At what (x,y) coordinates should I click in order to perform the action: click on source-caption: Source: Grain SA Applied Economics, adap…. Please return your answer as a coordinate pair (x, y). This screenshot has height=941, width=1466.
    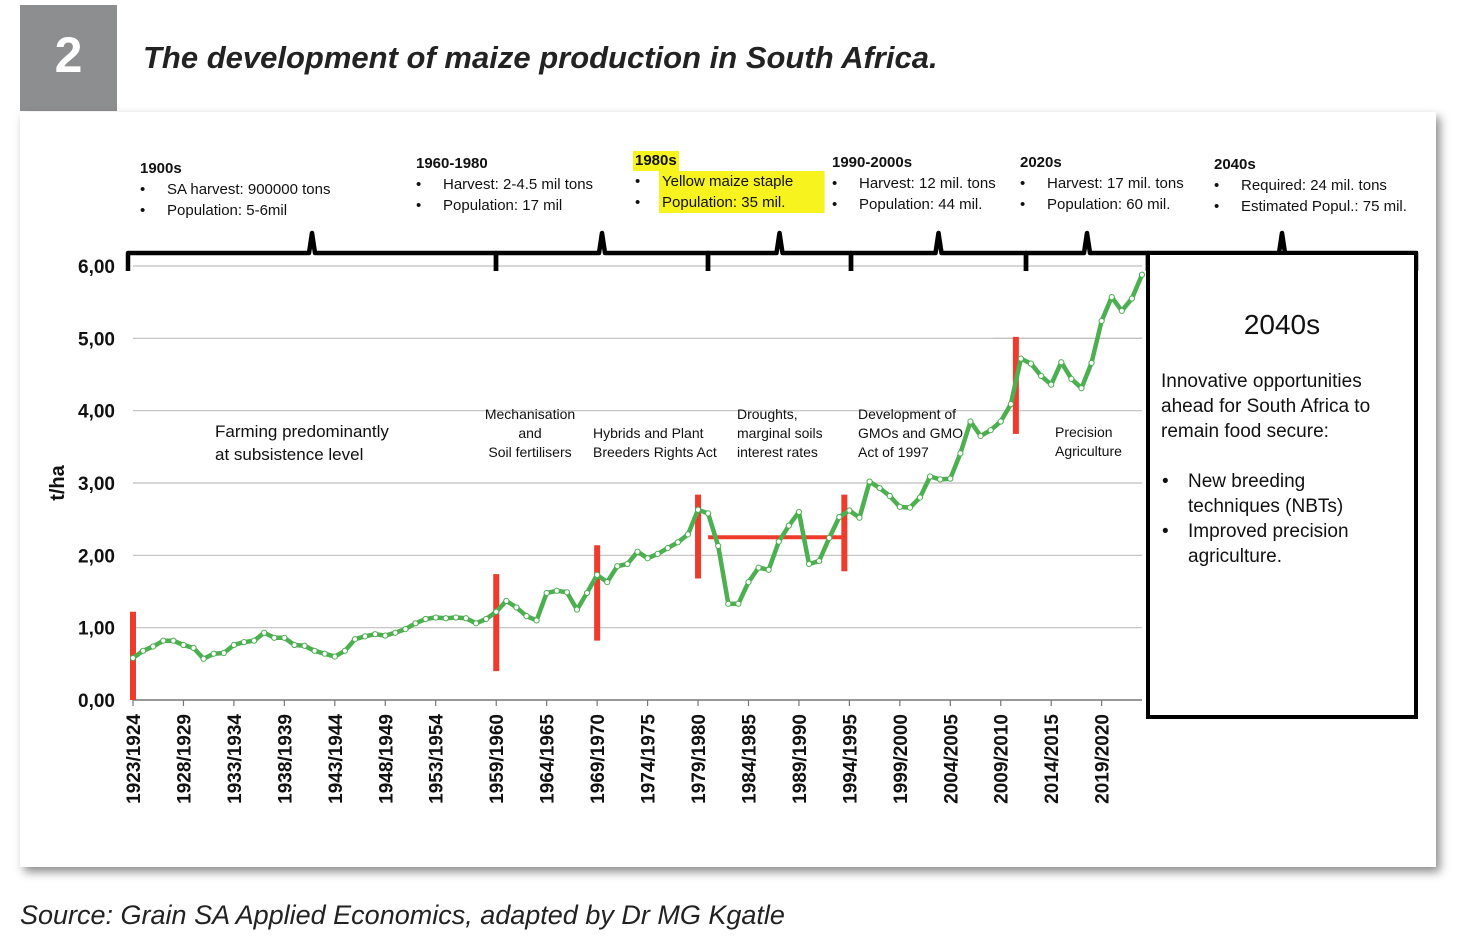
    Looking at the image, I should click on (402, 915).